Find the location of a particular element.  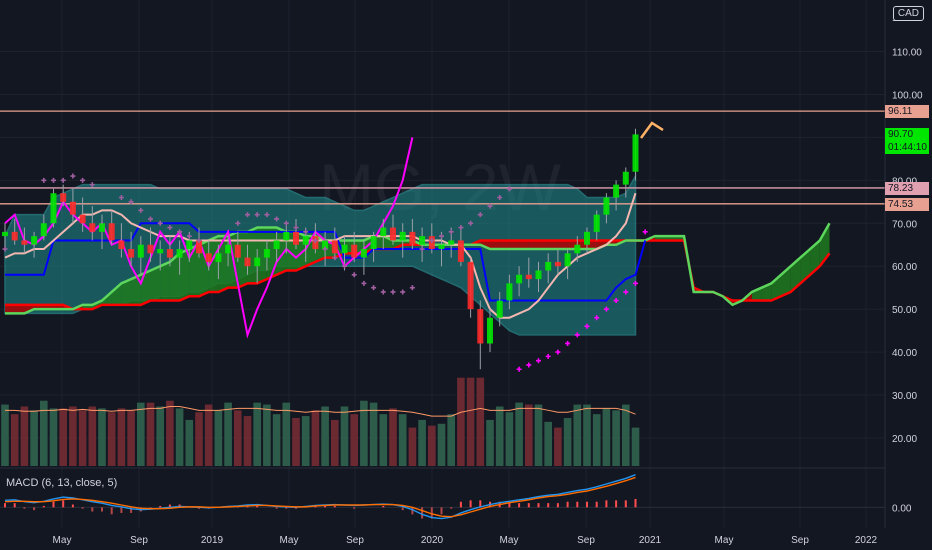

y-tick-label: 50.00 is located at coordinates (904, 310).